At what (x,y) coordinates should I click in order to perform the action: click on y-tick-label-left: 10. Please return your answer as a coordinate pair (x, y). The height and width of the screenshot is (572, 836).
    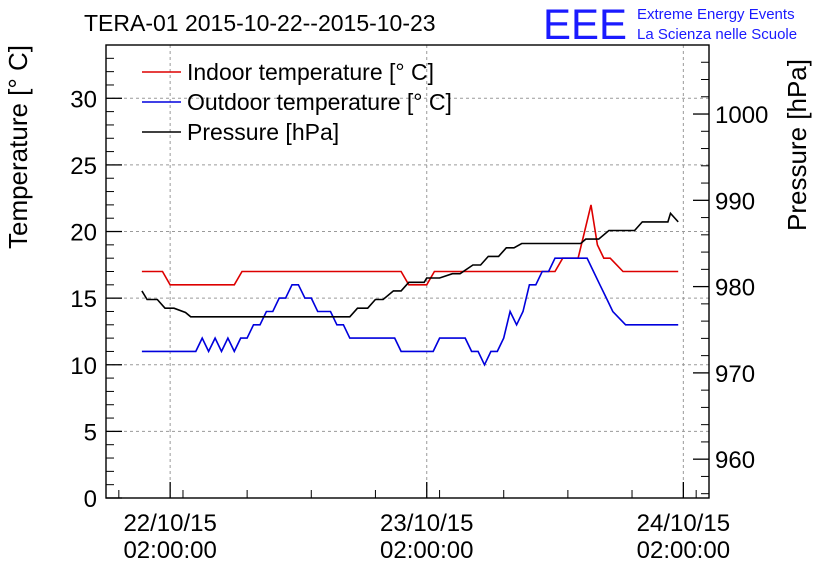
    Looking at the image, I should click on (83, 366).